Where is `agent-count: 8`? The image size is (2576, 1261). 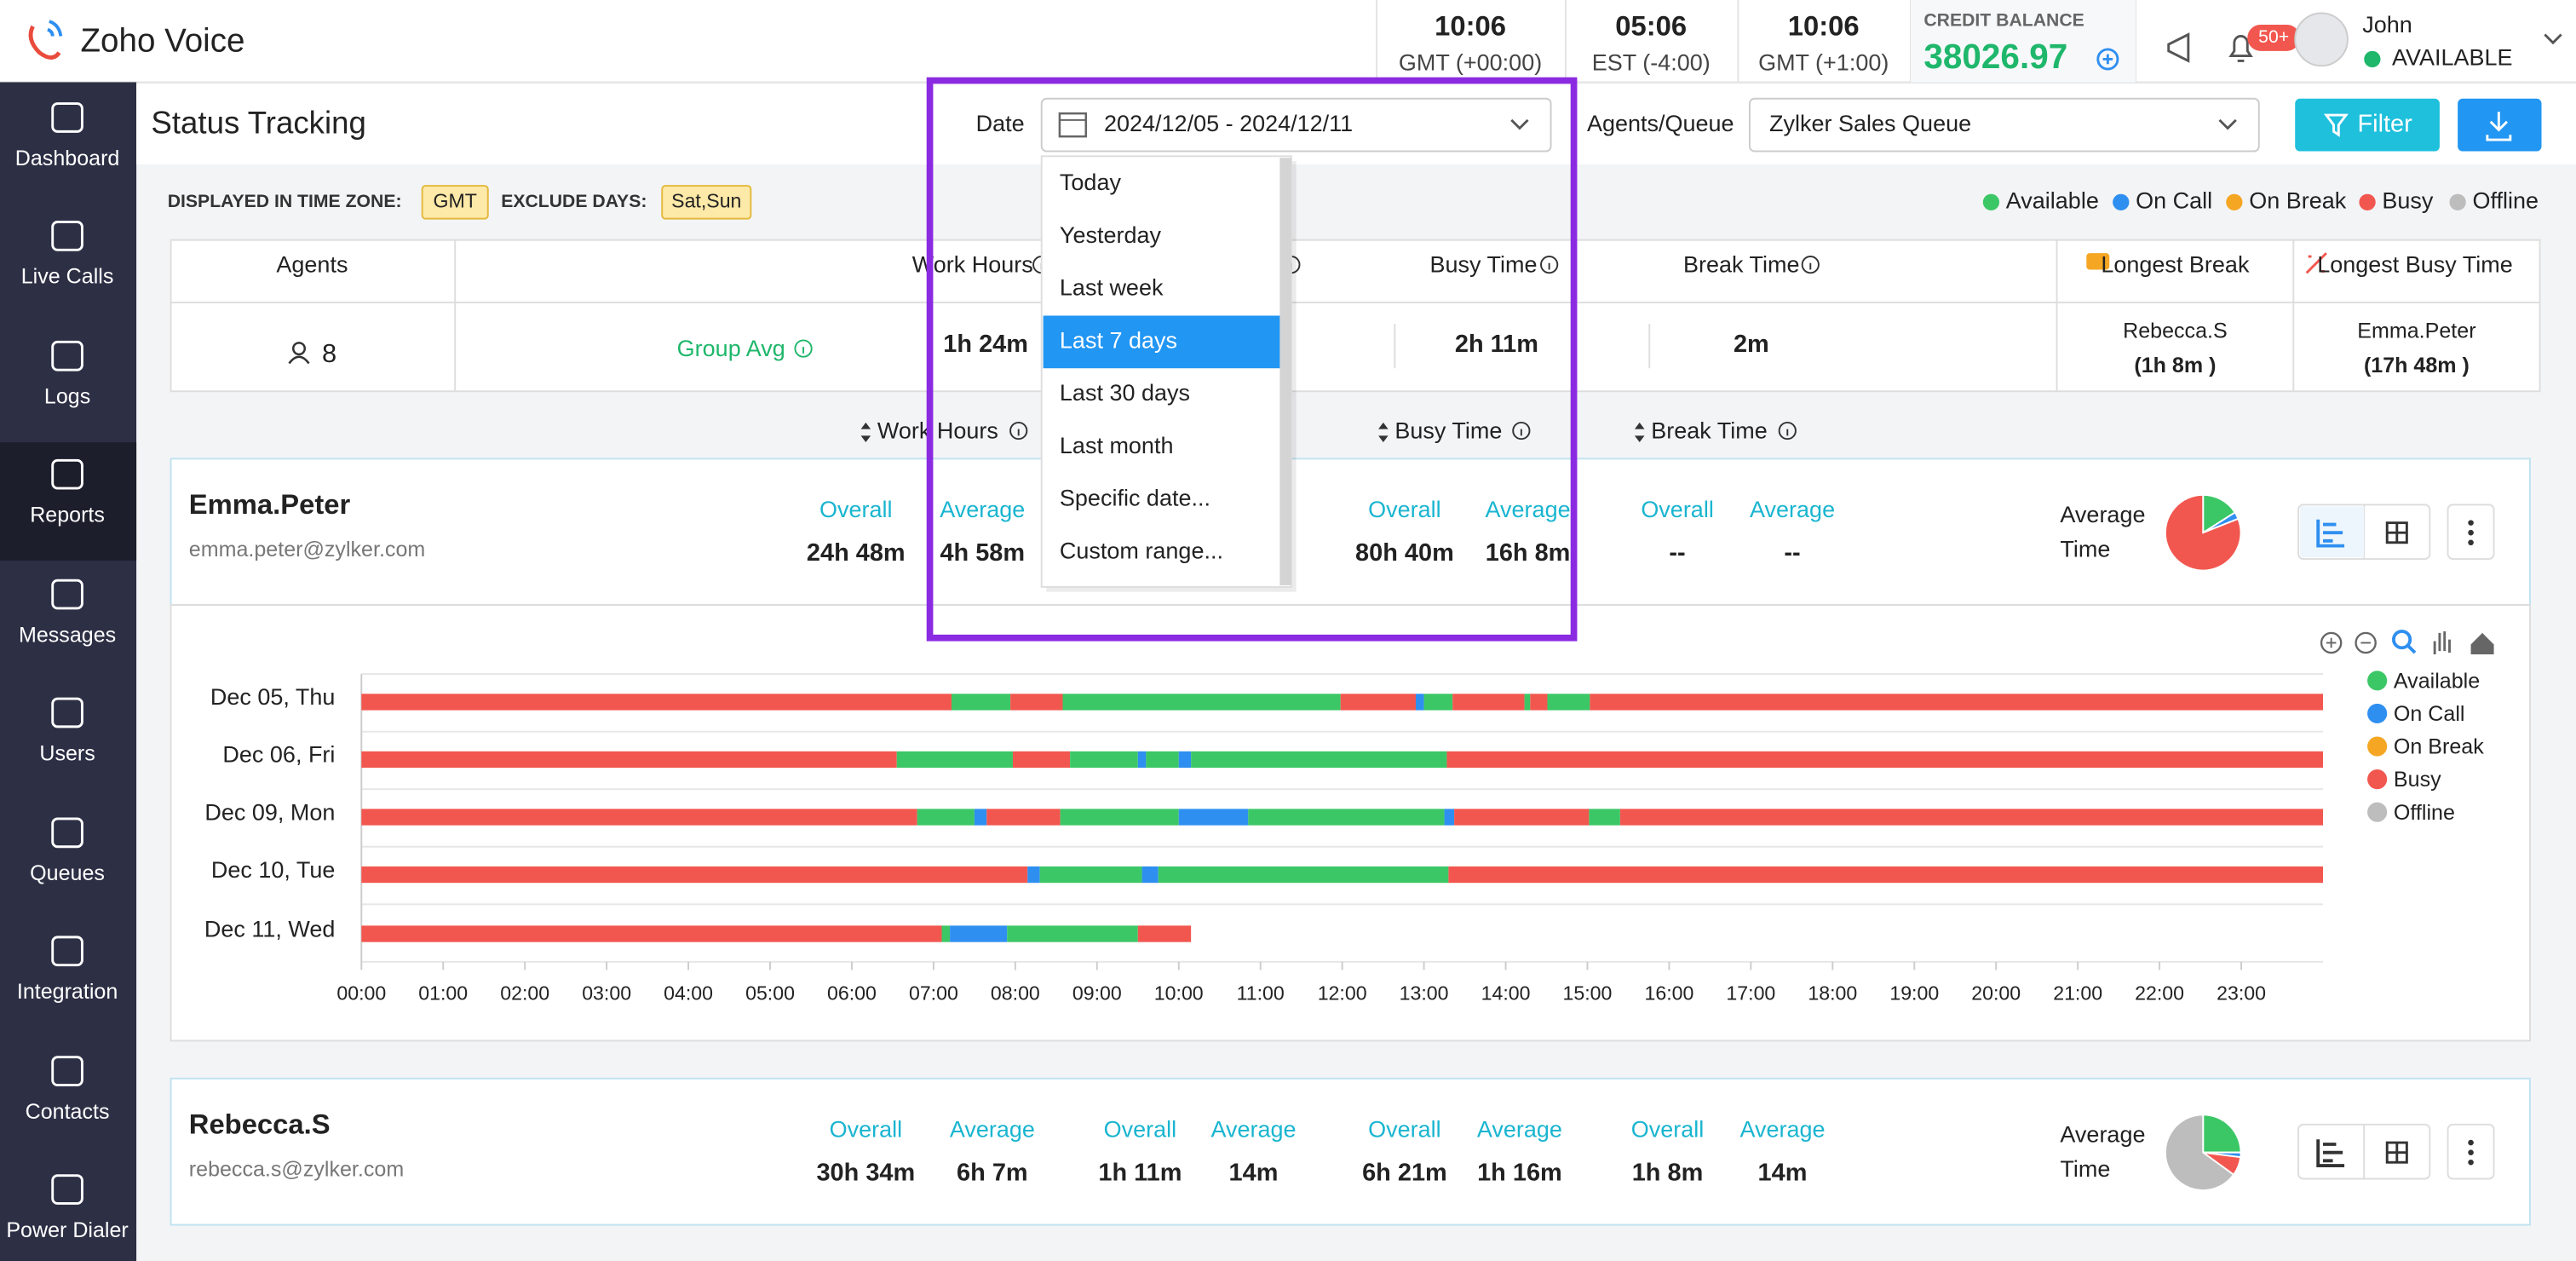
agent-count: 8 is located at coordinates (329, 353).